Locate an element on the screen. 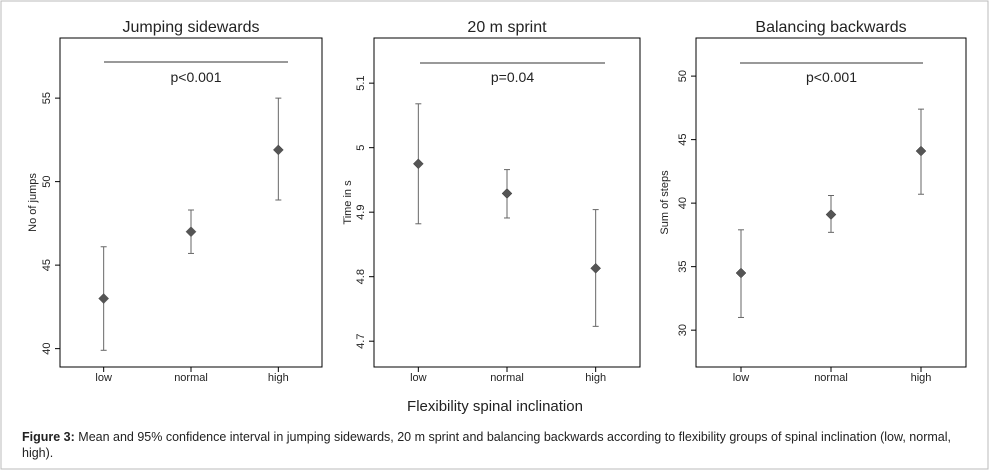  y-tick-label: 5 is located at coordinates (361, 148).